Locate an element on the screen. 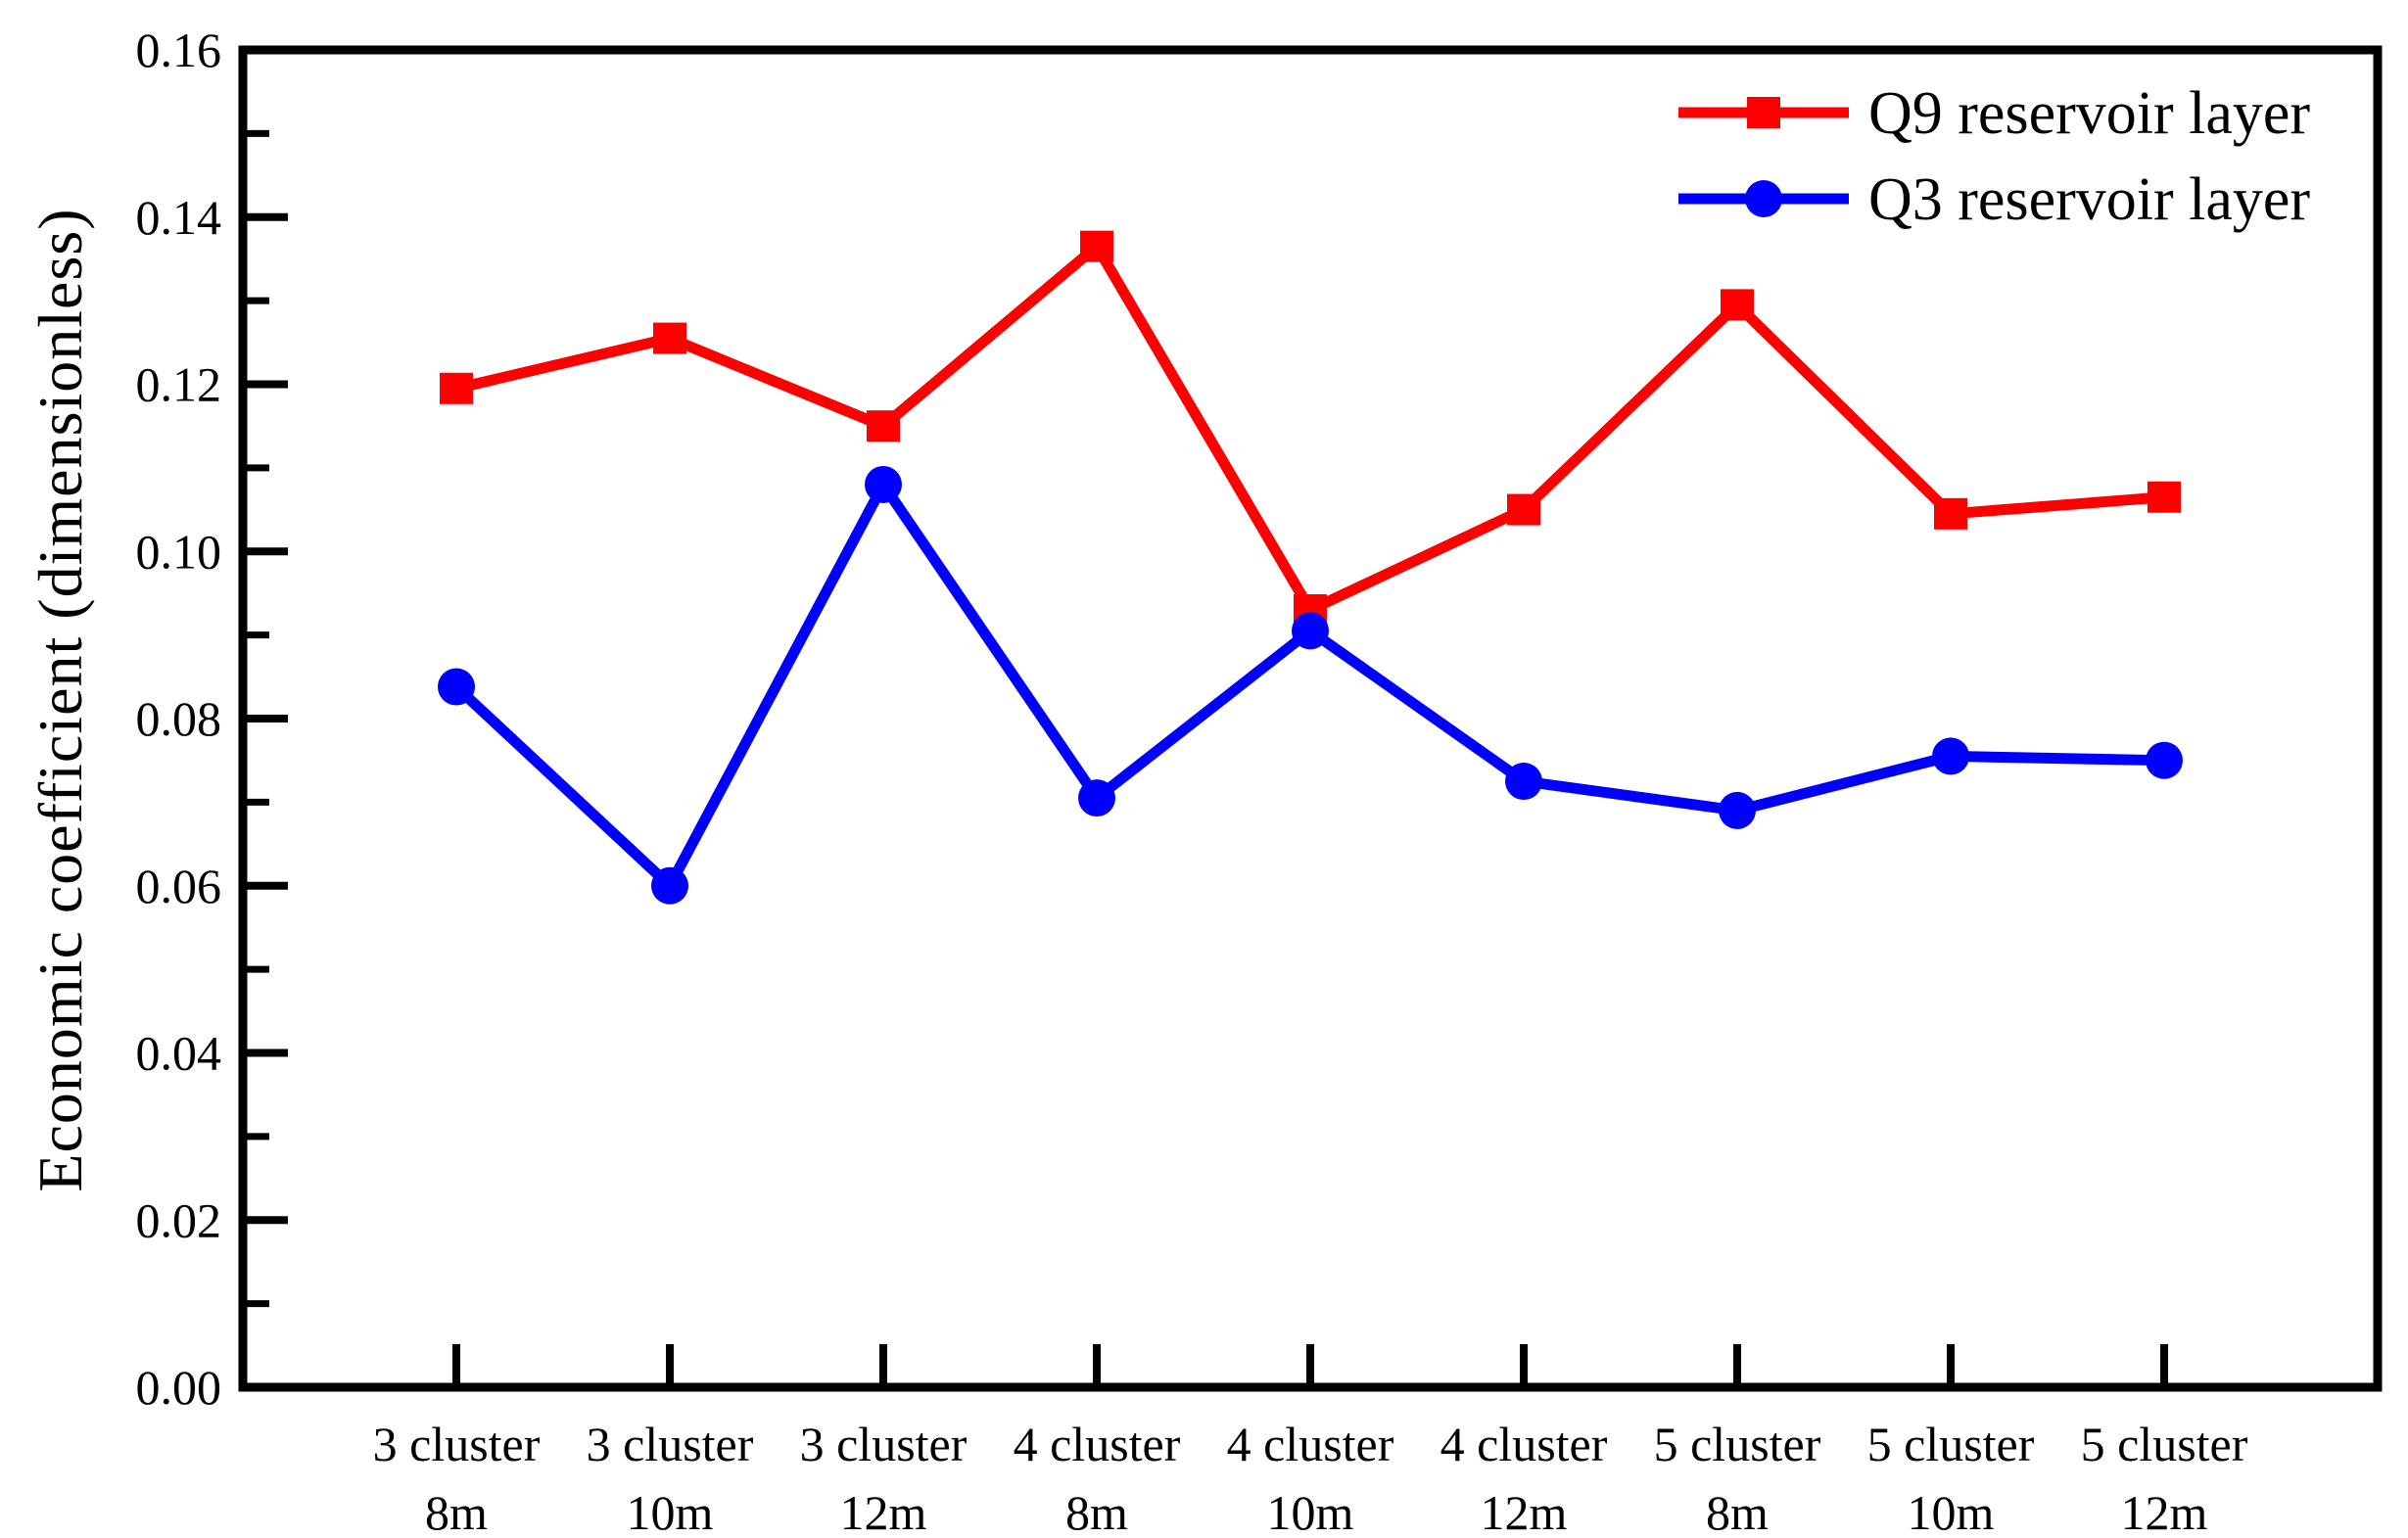 This screenshot has height=1538, width=2408. legend-label: Q3 reservoir layer is located at coordinates (2089, 199).